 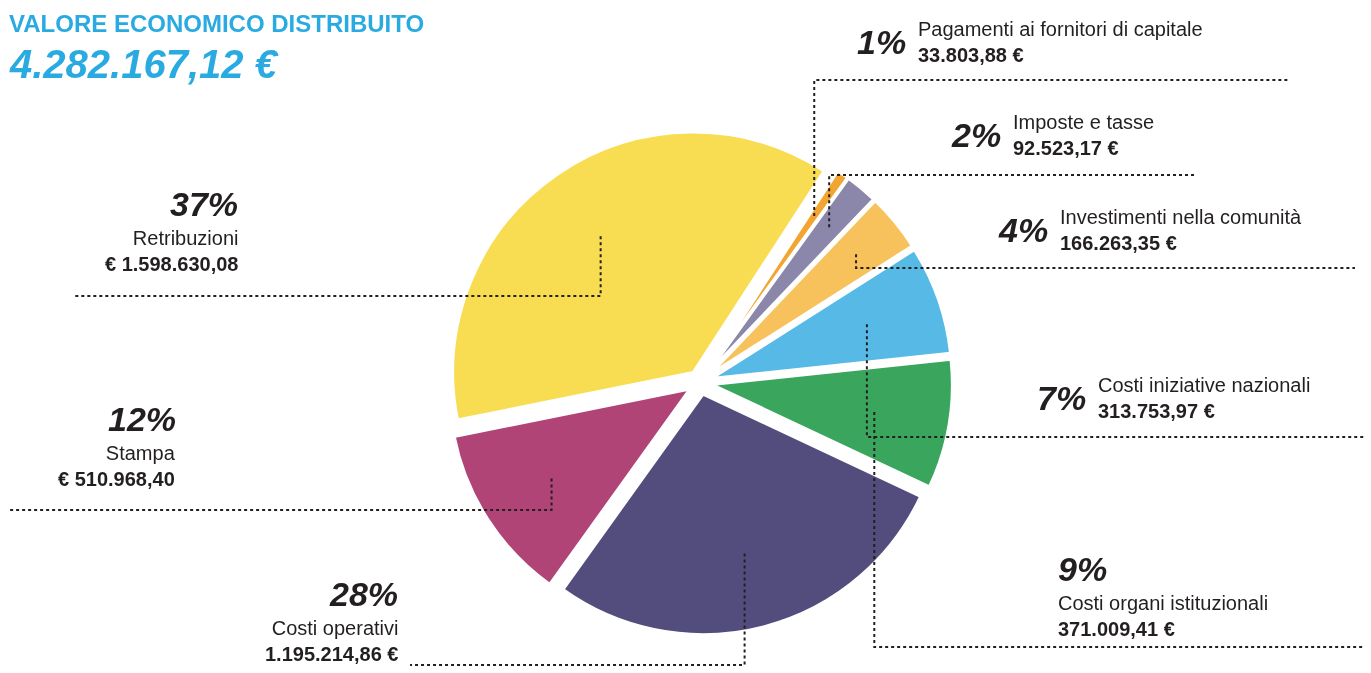 I want to click on text: 37%, so click(x=204, y=204).